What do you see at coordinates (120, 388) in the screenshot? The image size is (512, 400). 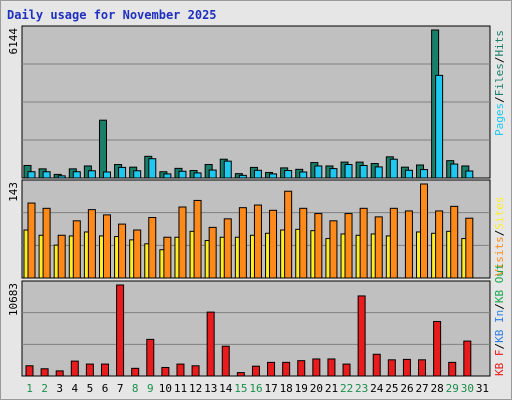 I see `day-label: 7` at bounding box center [120, 388].